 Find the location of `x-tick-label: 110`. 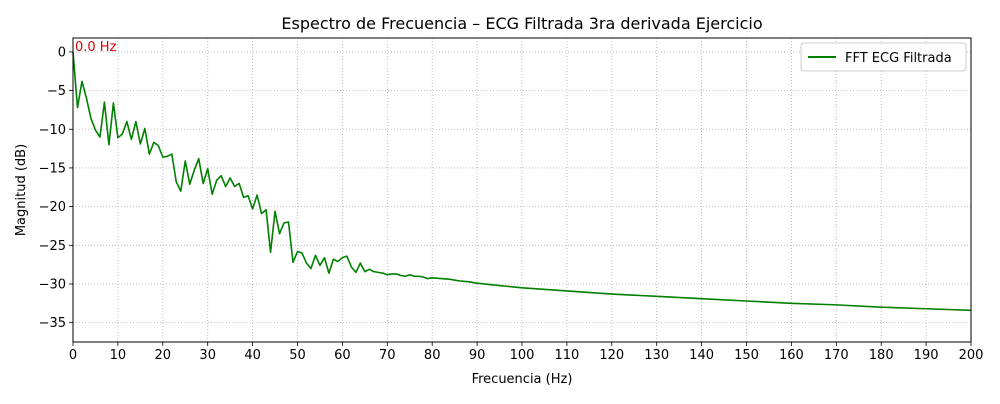

x-tick-label: 110 is located at coordinates (566, 355).